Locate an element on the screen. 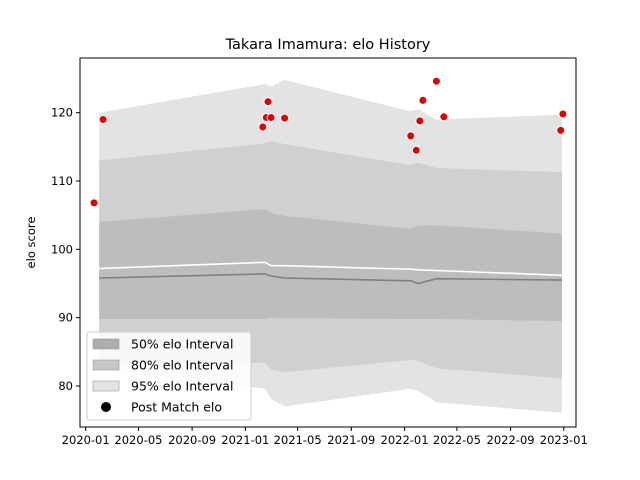 The height and width of the screenshot is (480, 640). y-tick-label: 90 is located at coordinates (65, 318).